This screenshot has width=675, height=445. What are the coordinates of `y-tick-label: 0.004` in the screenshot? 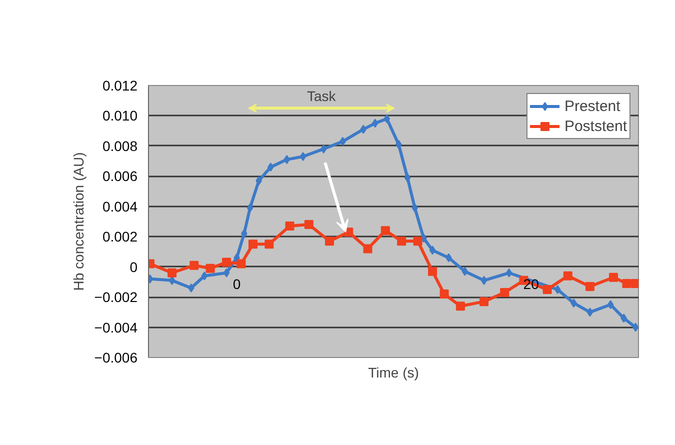 It's located at (120, 206).